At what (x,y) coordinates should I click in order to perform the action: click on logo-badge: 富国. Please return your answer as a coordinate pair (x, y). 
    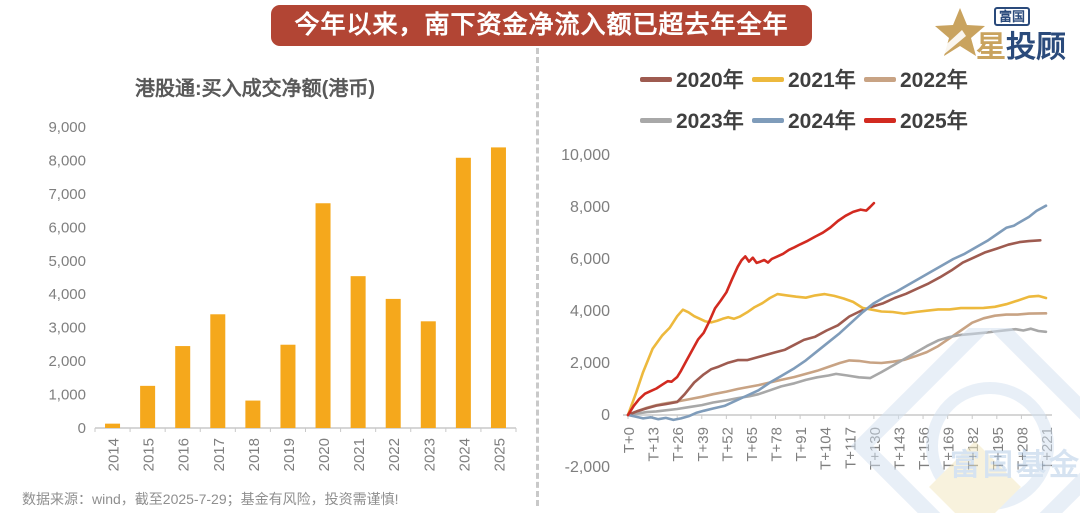
    Looking at the image, I should click on (1012, 16).